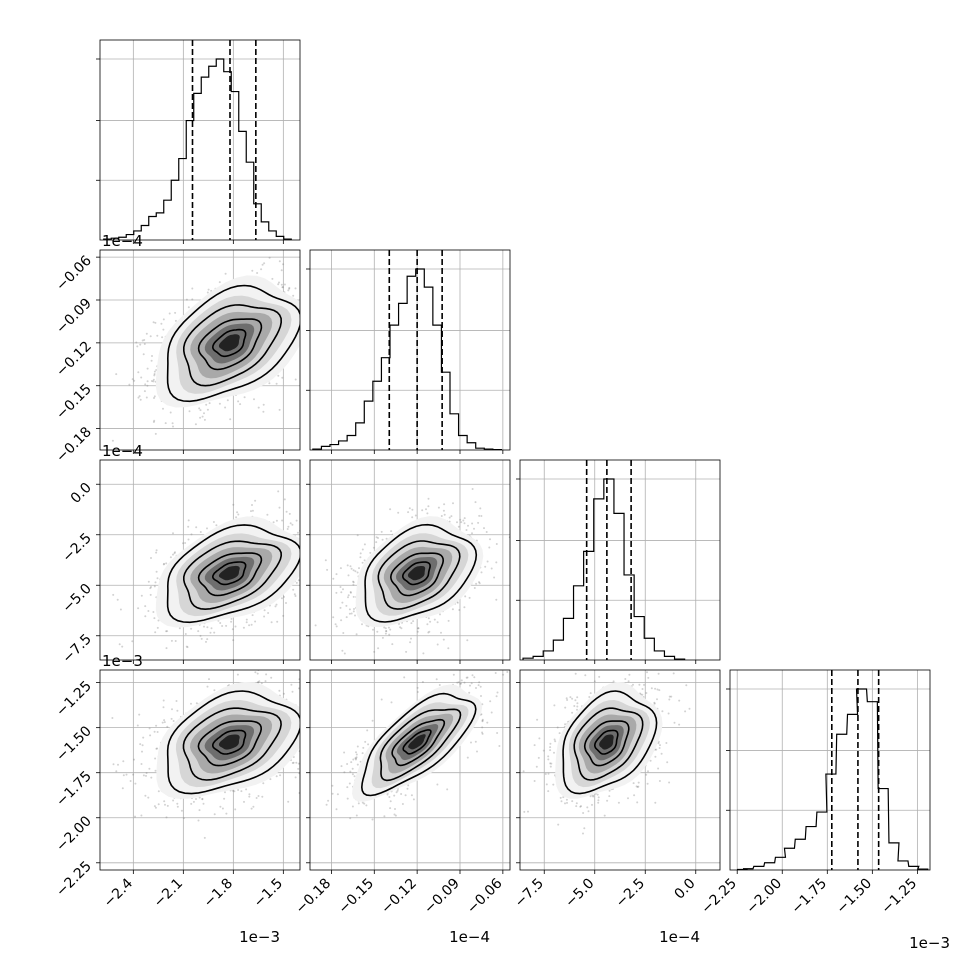 The height and width of the screenshot is (970, 970). I want to click on y-tick-label: −0.09, so click(74, 317).